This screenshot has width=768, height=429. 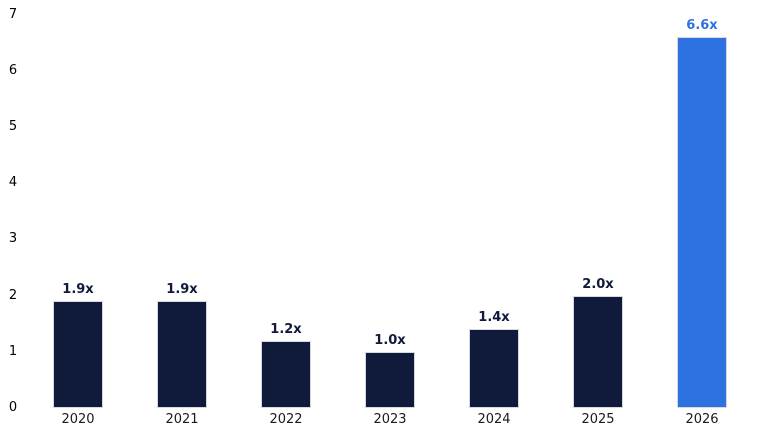 I want to click on x-tick-label-2022: 2022, so click(x=286, y=419).